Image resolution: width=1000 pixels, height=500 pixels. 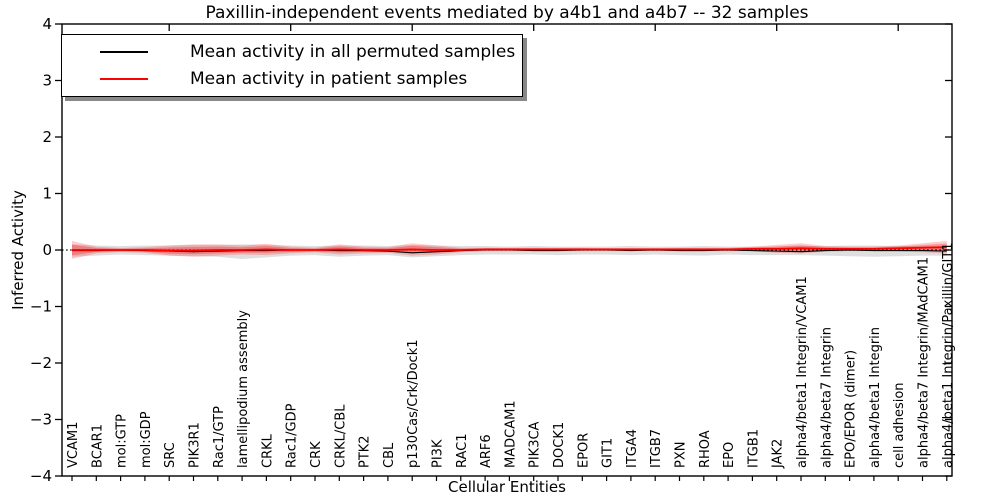 What do you see at coordinates (124, 51) in the screenshot?
I see `legend-line-permuted-icon` at bounding box center [124, 51].